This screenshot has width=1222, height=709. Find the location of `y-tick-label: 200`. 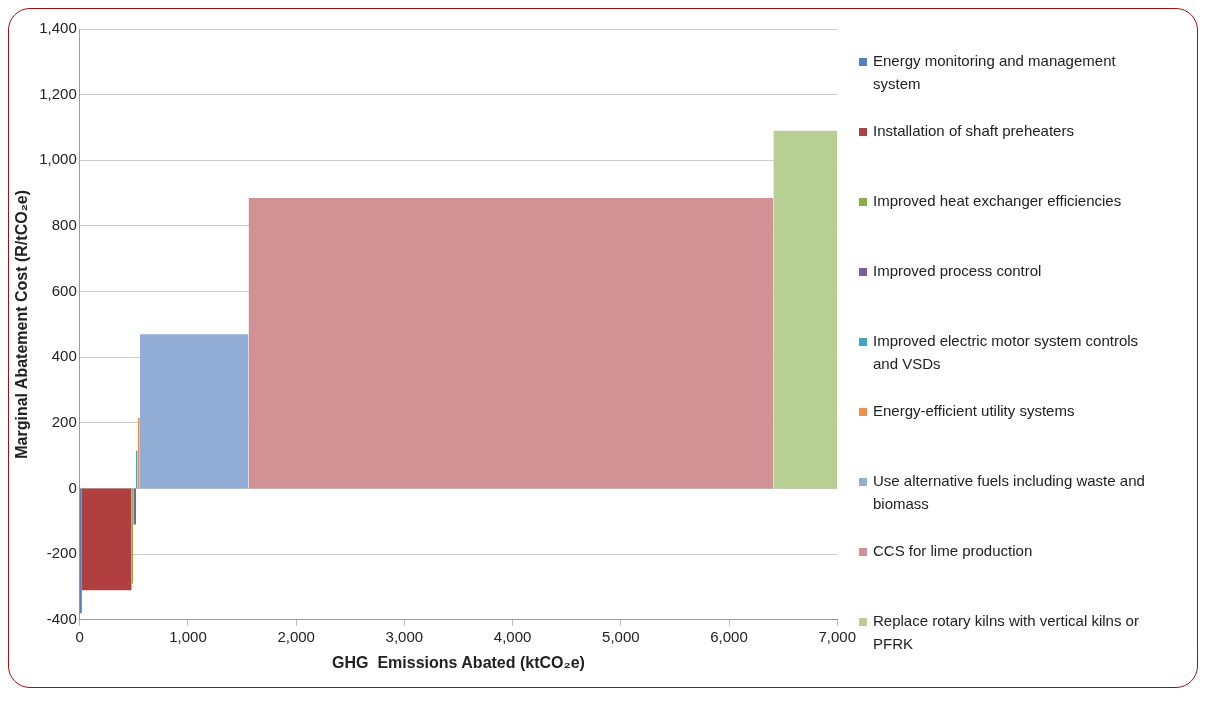

y-tick-label: 200 is located at coordinates (64, 422).